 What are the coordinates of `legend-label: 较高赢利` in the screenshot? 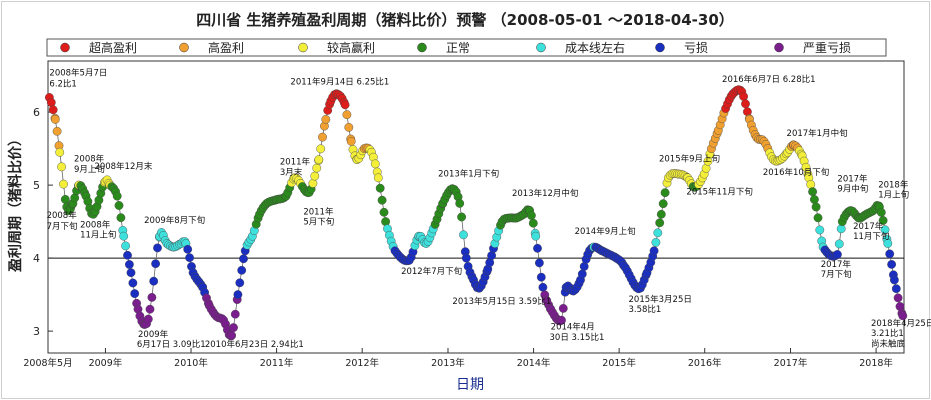 It's located at (351, 47).